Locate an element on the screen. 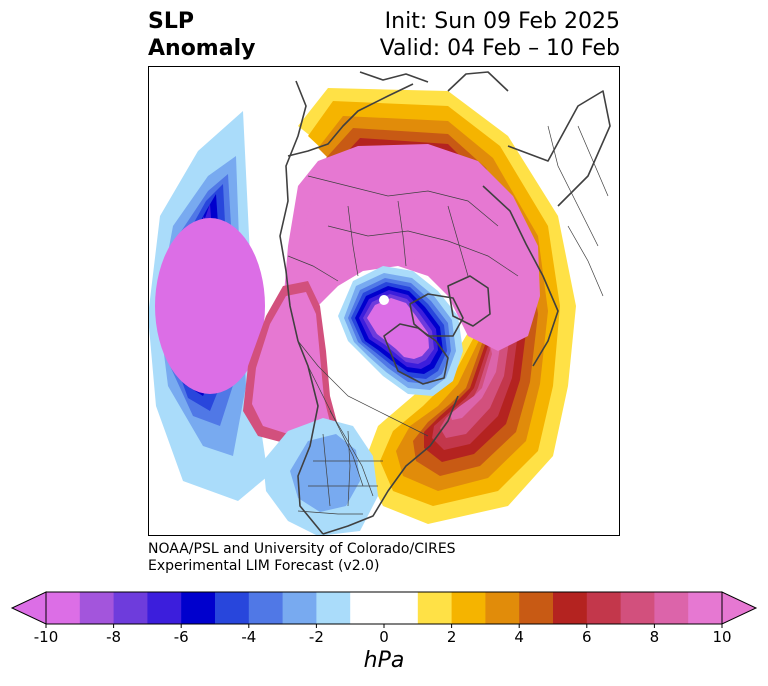  colorbar is located at coordinates (384, 609).